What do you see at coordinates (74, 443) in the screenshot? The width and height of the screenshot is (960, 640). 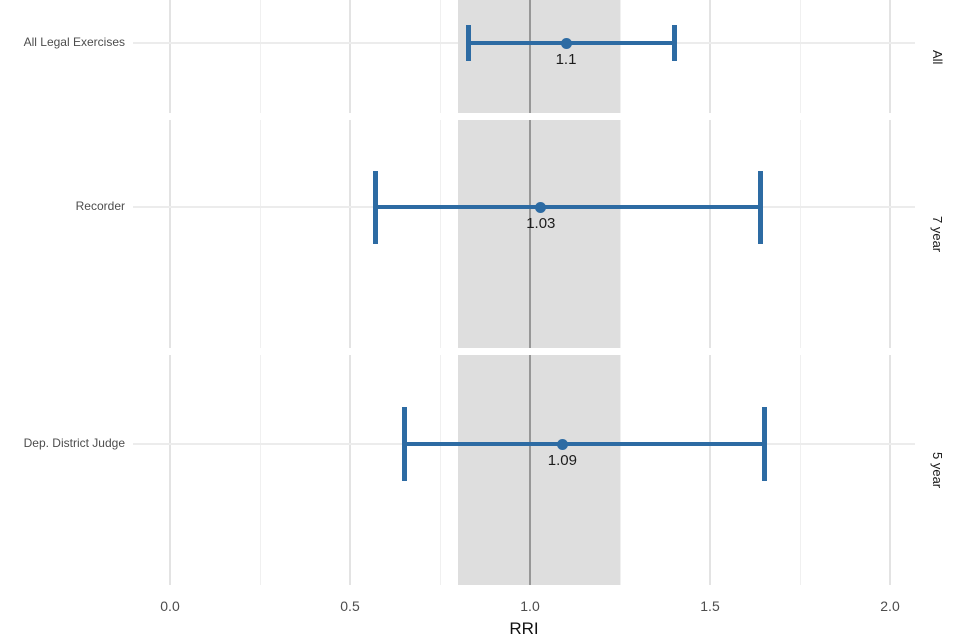 I see `category-label: Dep. District Judge` at bounding box center [74, 443].